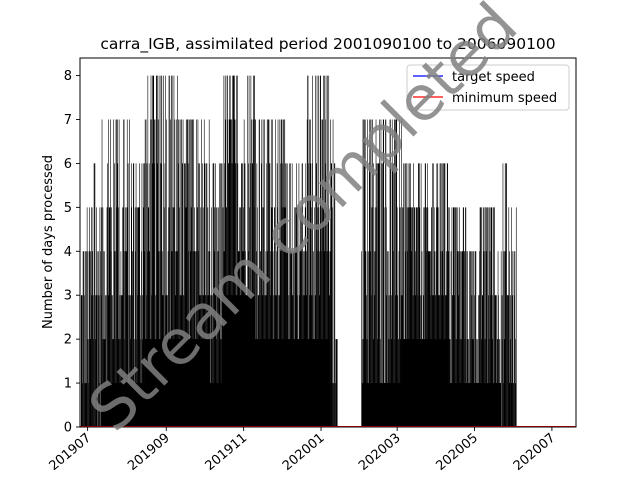  Describe the element at coordinates (68, 164) in the screenshot. I see `y-tick-label: 6` at that location.